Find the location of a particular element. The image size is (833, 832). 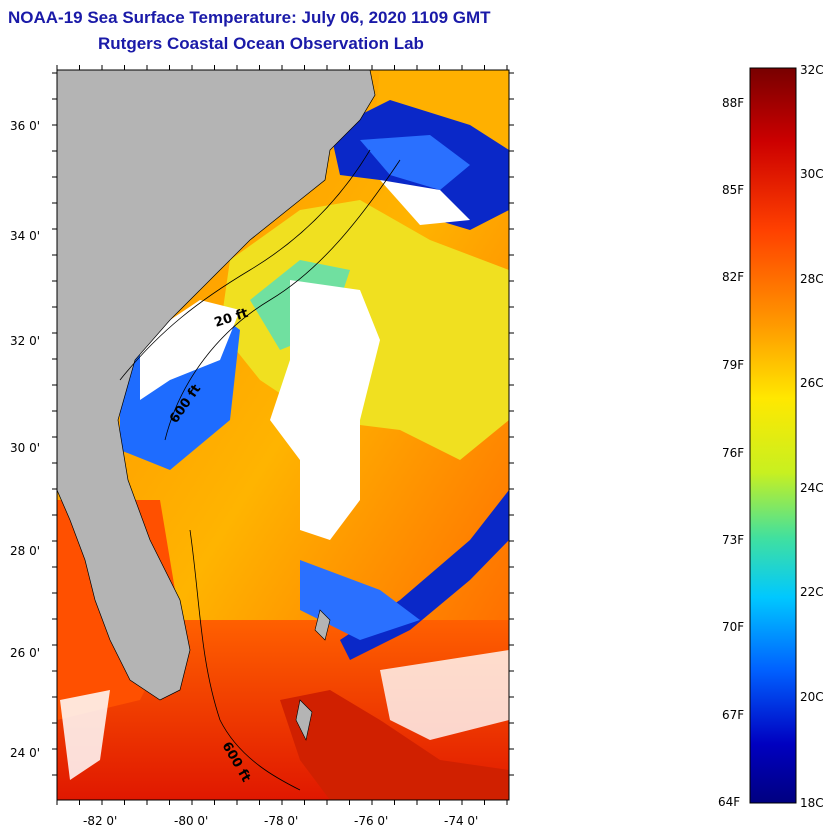

cb-label-24c: 24C is located at coordinates (812, 488).